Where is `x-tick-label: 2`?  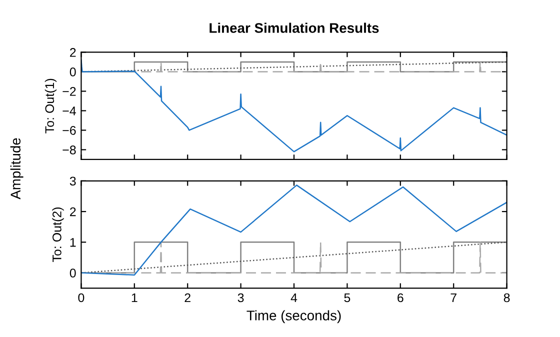 x-tick-label: 2 is located at coordinates (187, 297).